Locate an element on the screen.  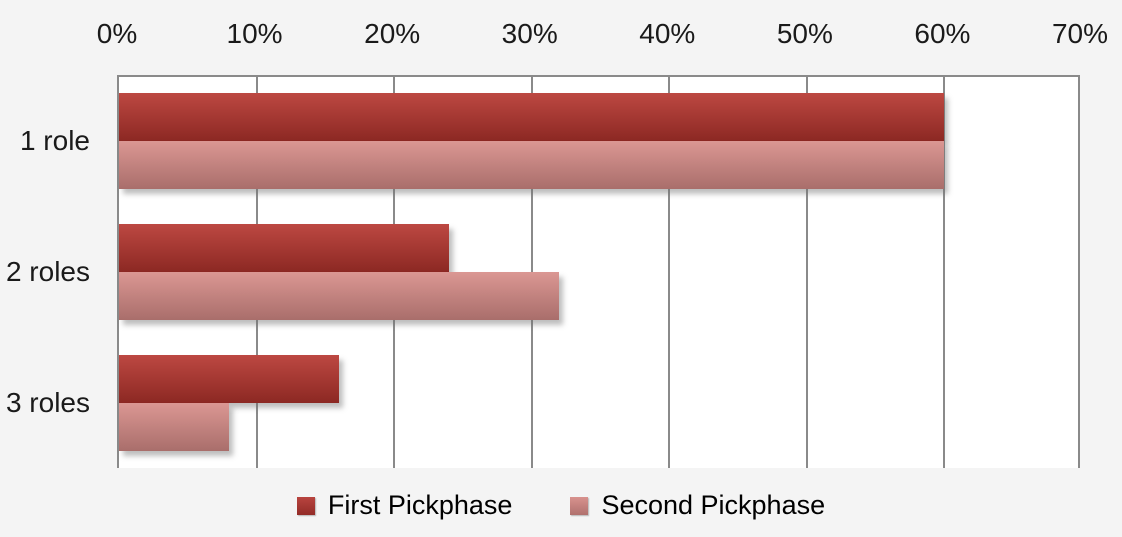
legend-item: First Pickphase is located at coordinates (404, 505).